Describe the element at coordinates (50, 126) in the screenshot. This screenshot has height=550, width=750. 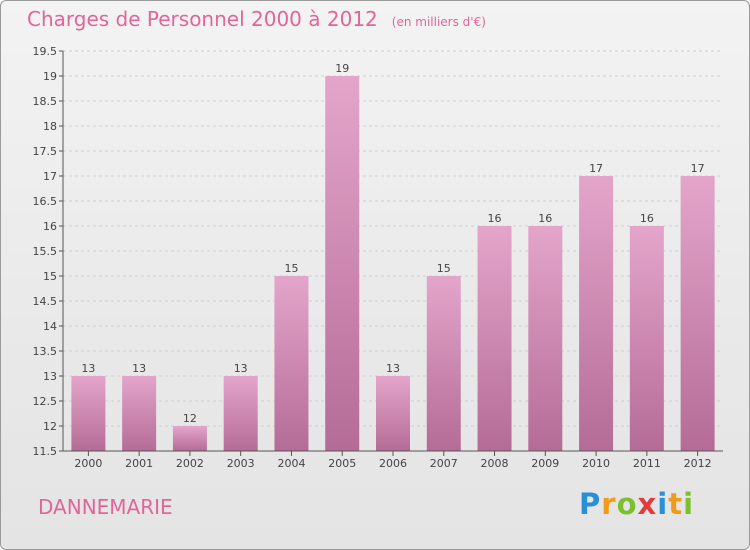
I see `y-tick-label: 18` at that location.